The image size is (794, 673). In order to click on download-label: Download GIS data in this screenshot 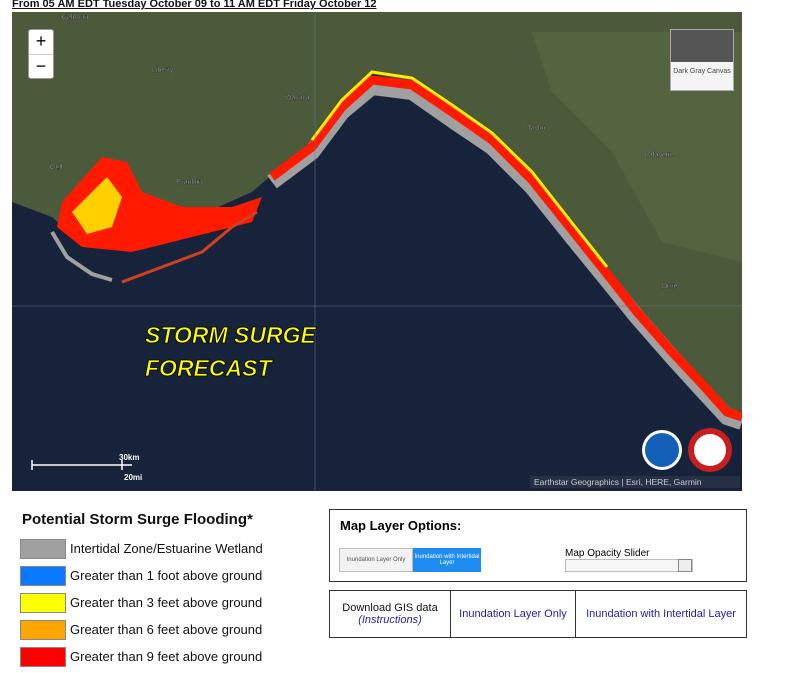, I will do `click(390, 608)`.